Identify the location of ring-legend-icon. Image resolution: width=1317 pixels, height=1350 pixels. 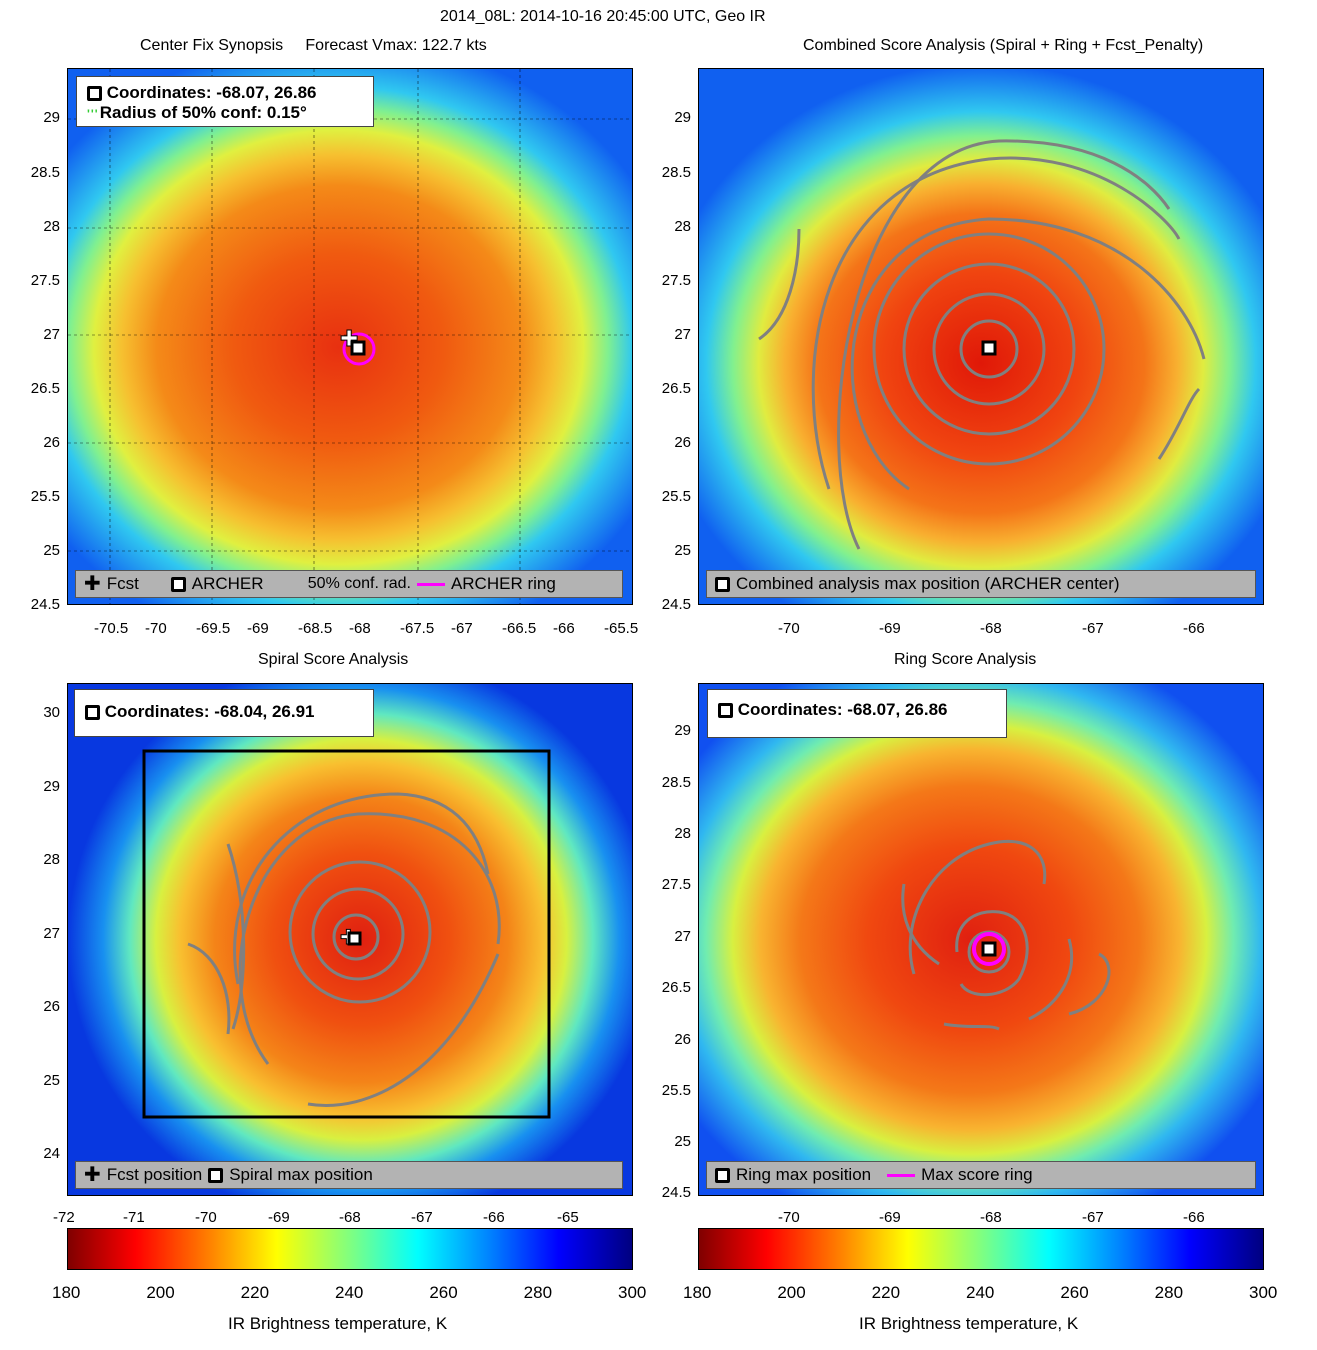
(430, 584).